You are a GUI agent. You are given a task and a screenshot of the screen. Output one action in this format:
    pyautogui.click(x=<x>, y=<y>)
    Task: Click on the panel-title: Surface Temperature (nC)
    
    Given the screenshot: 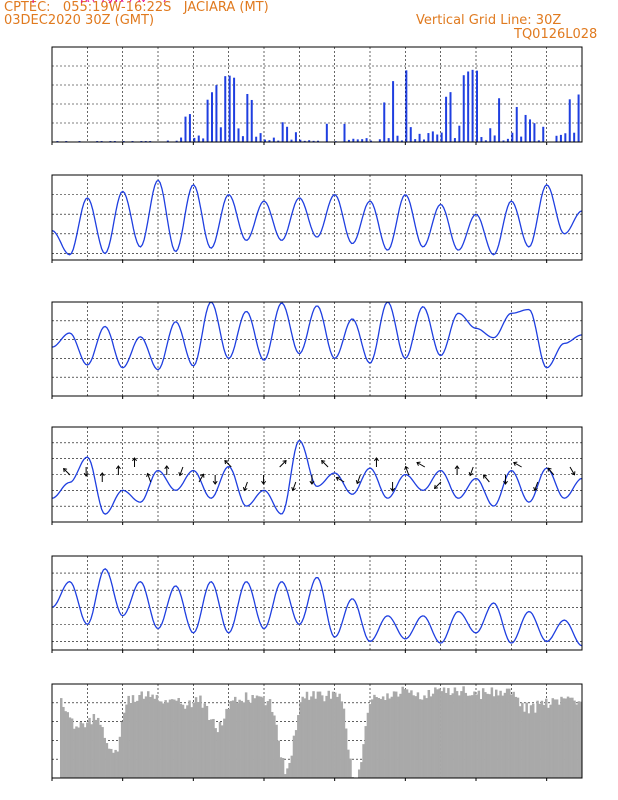 What is the action you would take?
    pyautogui.click(x=84, y=2)
    